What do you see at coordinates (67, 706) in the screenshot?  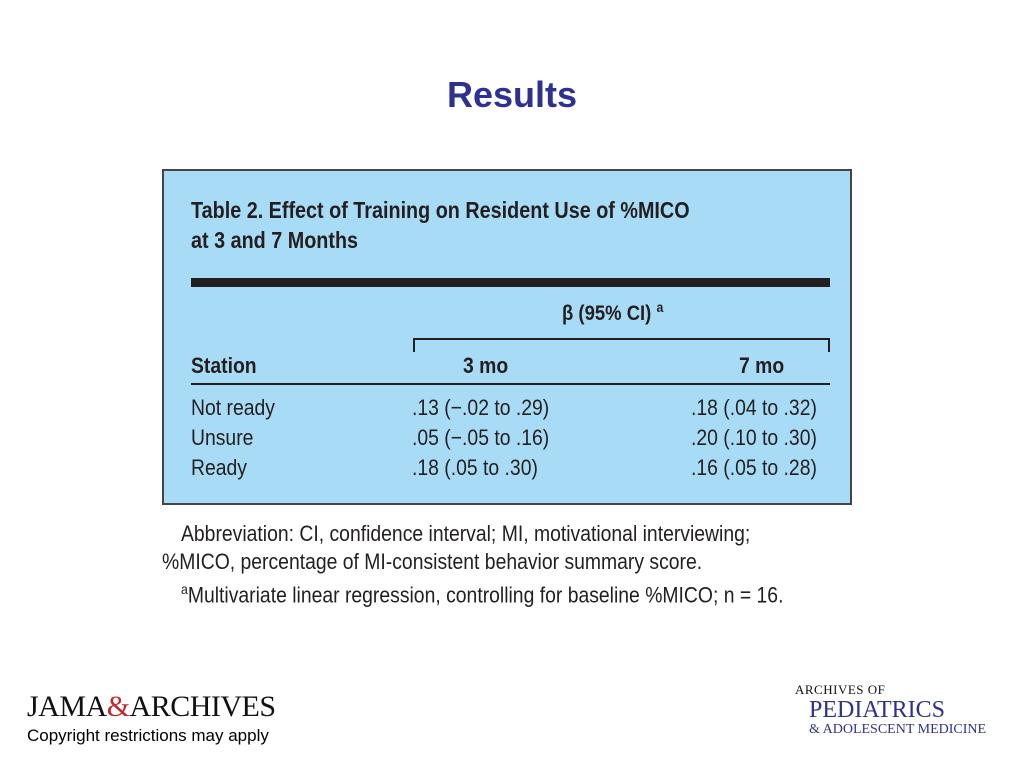 I see `logo-jama: JAMA` at bounding box center [67, 706].